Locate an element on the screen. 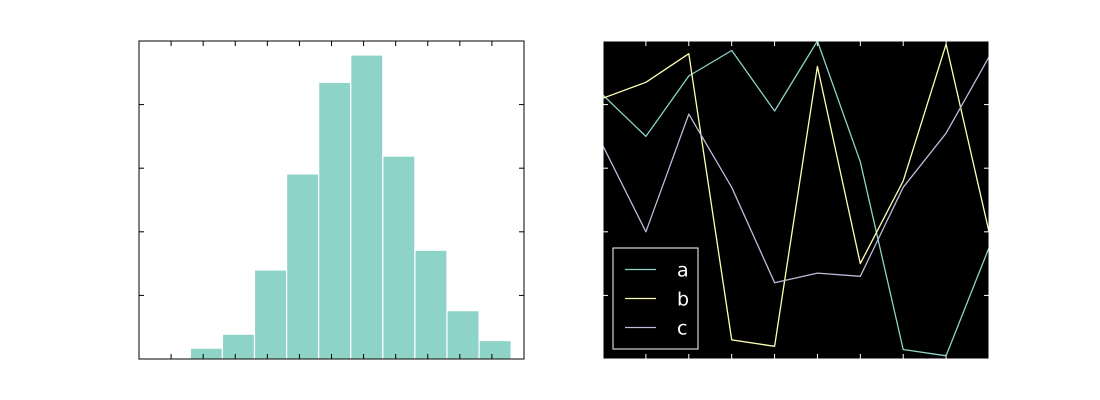 This screenshot has width=1100, height=400. legend: abc is located at coordinates (655, 298).